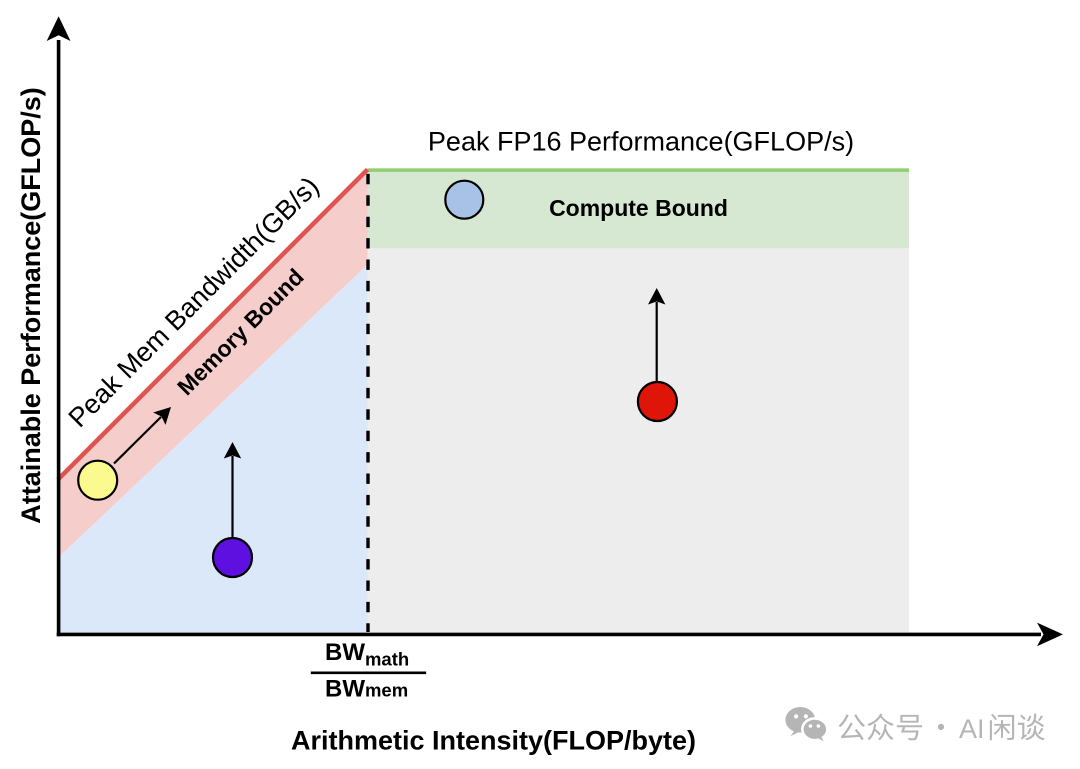  What do you see at coordinates (972, 729) in the screenshot?
I see `svg-text: AI` at bounding box center [972, 729].